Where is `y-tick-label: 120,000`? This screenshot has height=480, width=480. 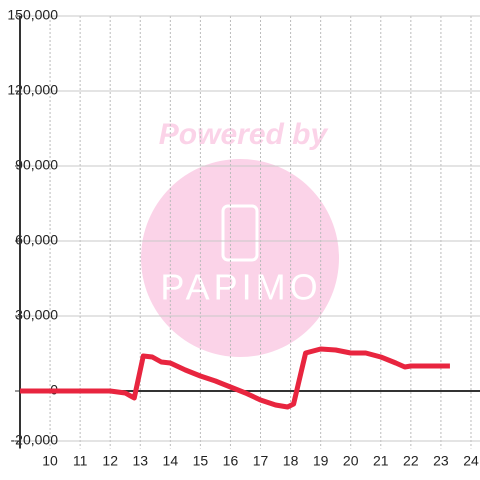 y-tick-label: 120,000 is located at coordinates (32, 90).